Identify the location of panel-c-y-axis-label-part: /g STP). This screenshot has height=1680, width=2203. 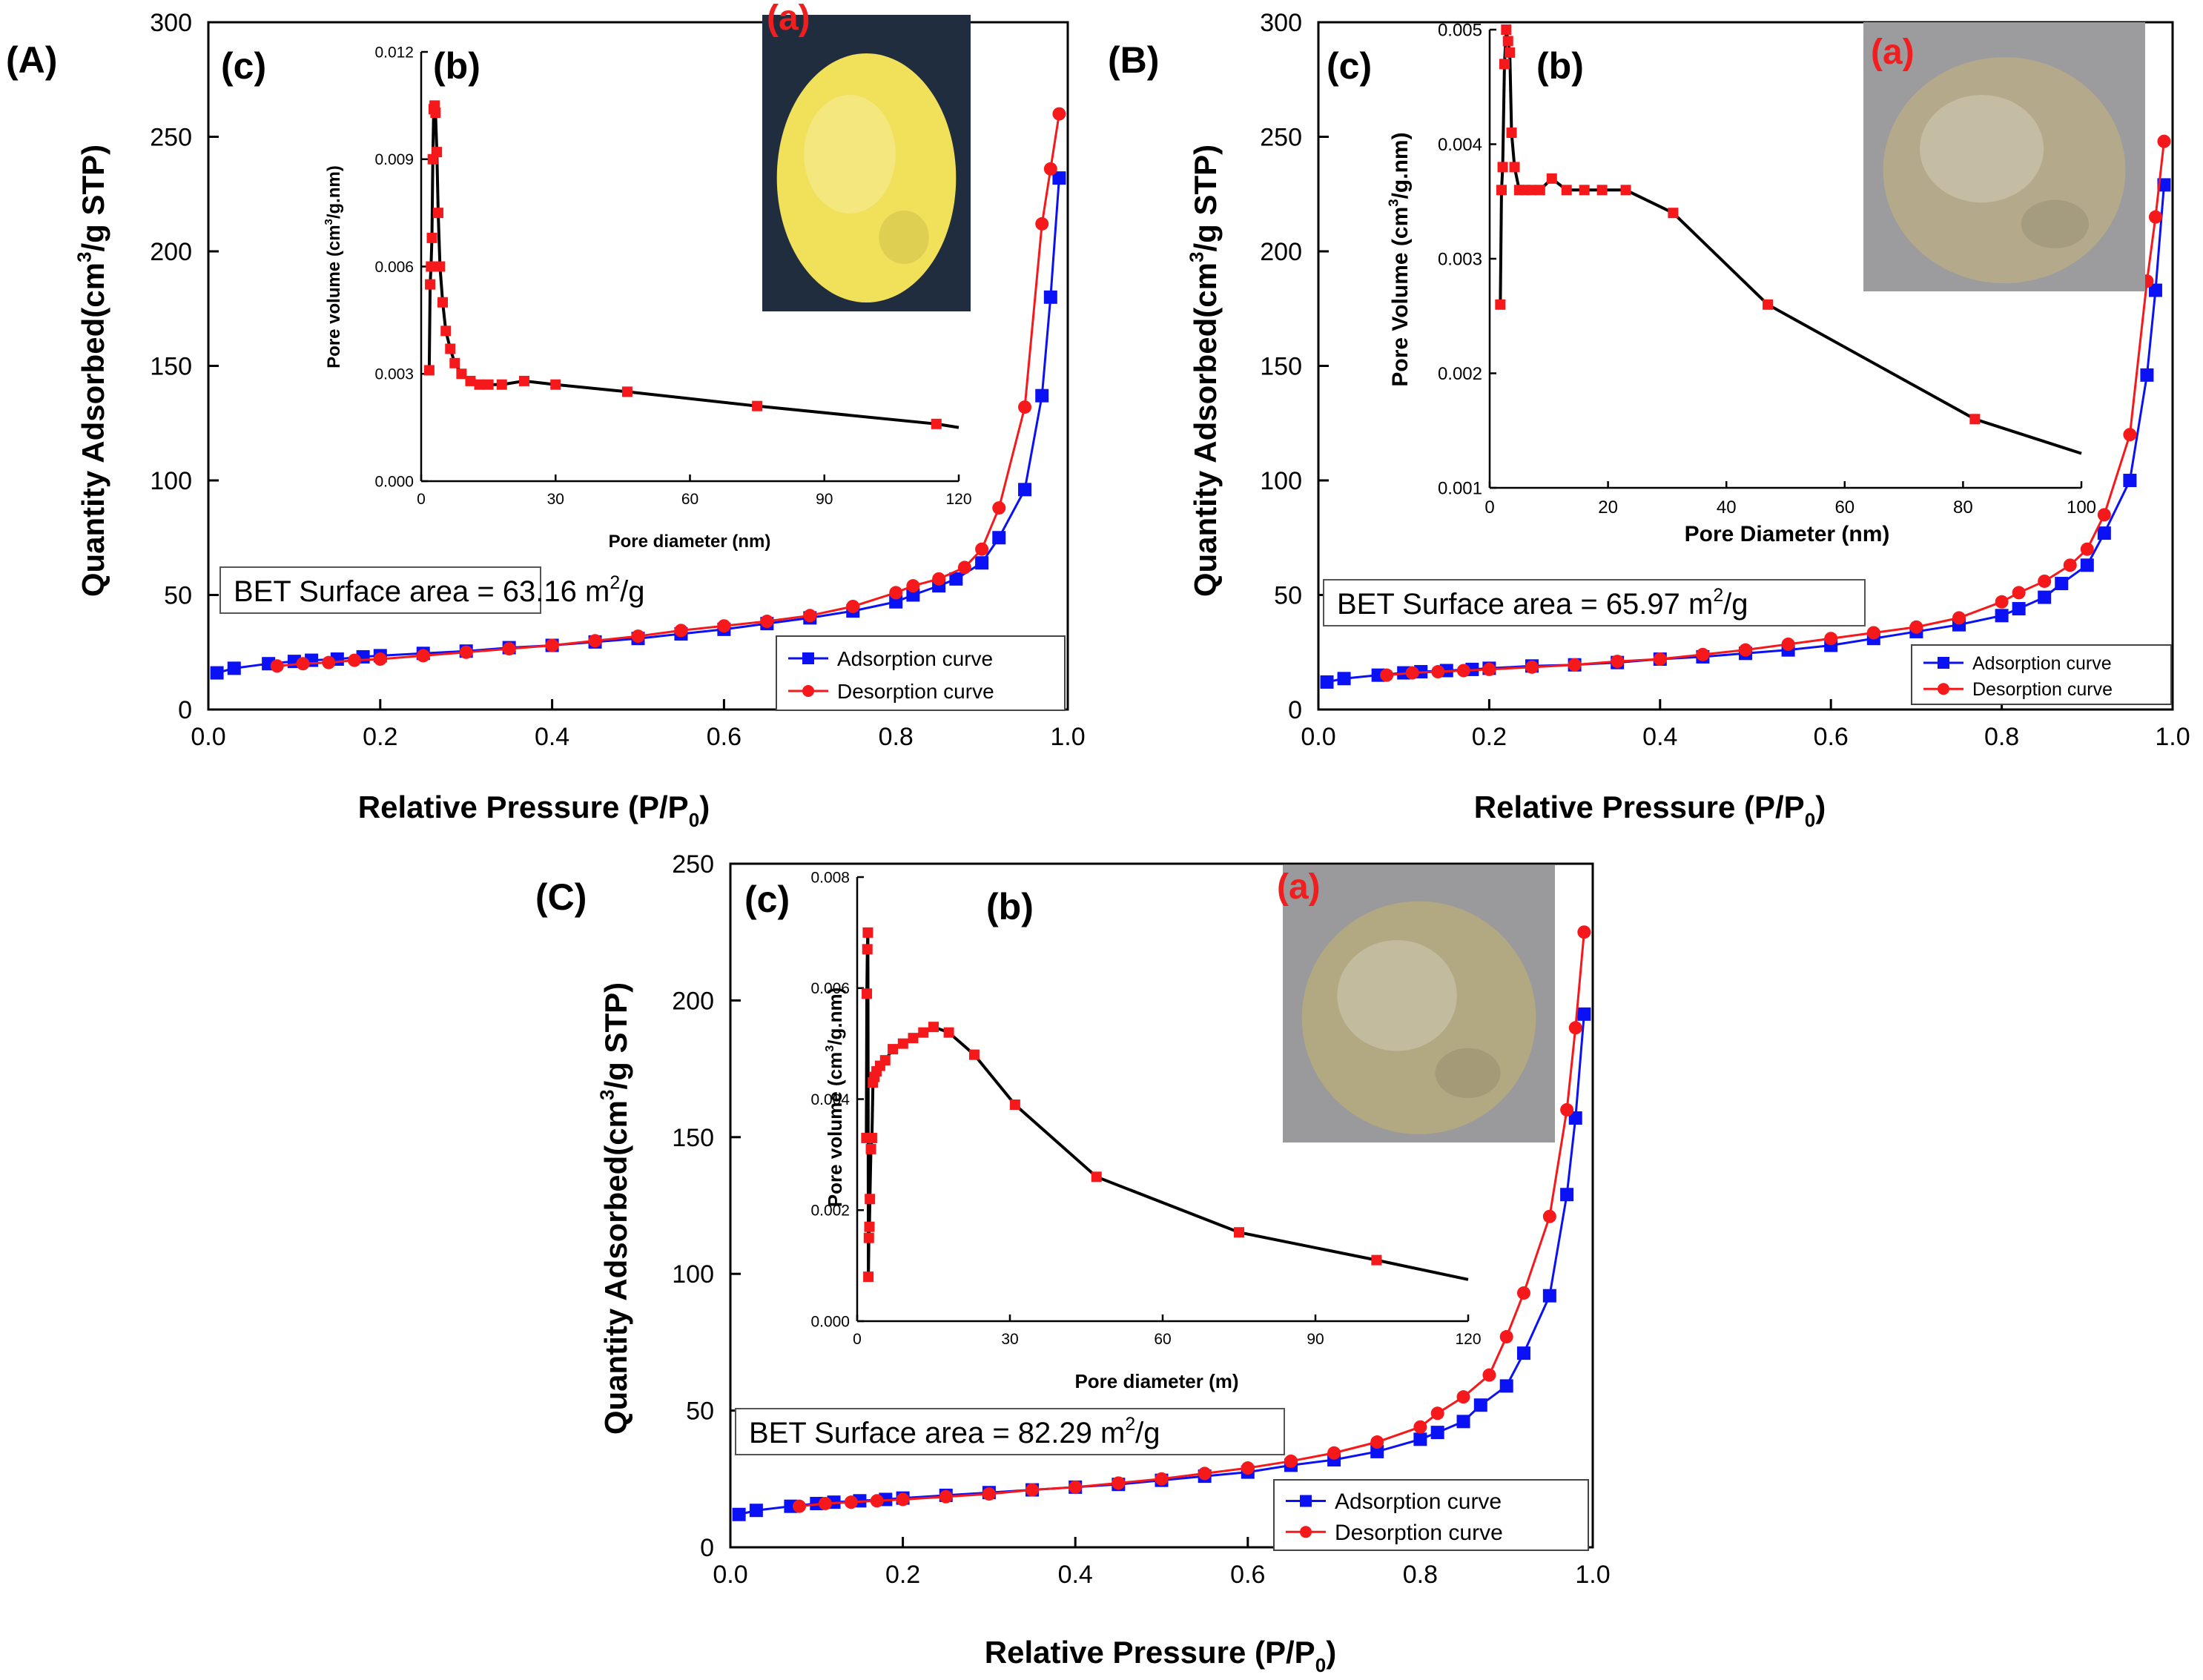
(616, 1036).